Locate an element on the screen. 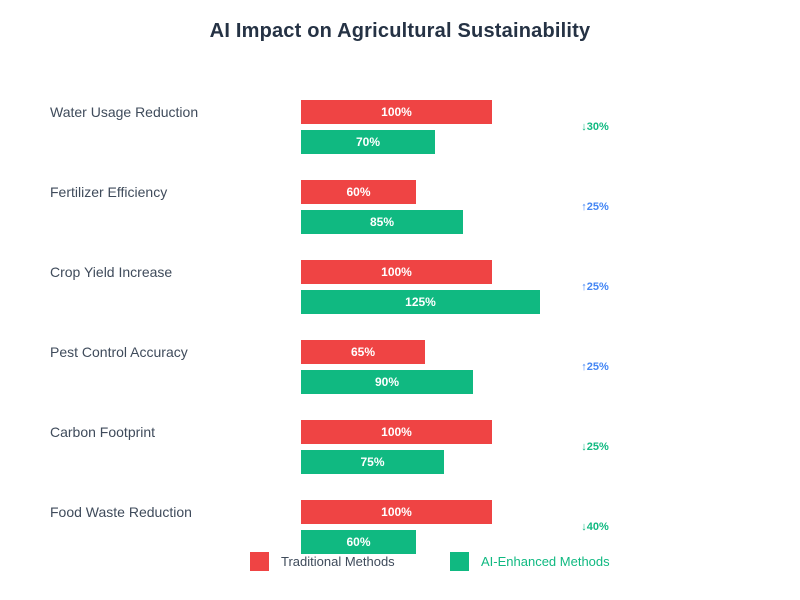 The image size is (800, 600). bar-traditional: 60% is located at coordinates (358, 192).